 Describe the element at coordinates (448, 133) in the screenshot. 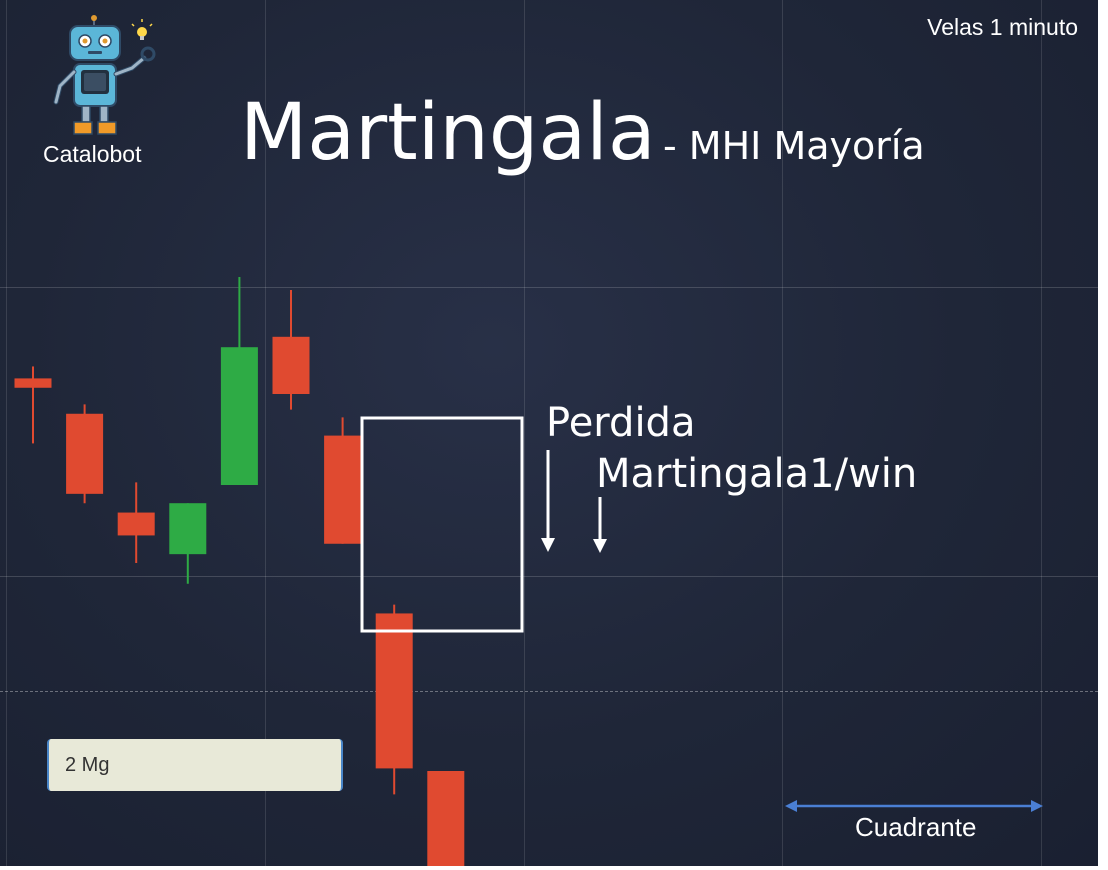

I see `page-title: Martingala` at that location.